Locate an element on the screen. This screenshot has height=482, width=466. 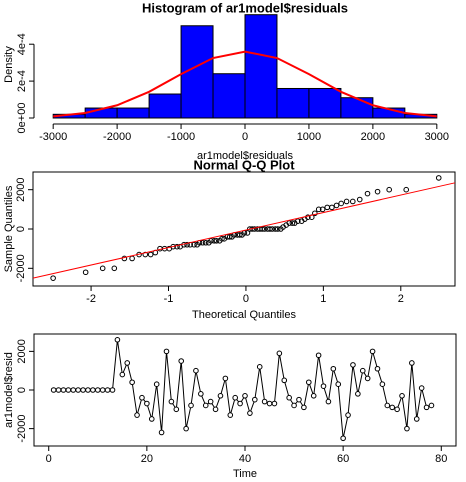
x-tick-label: 60 is located at coordinates (343, 459).